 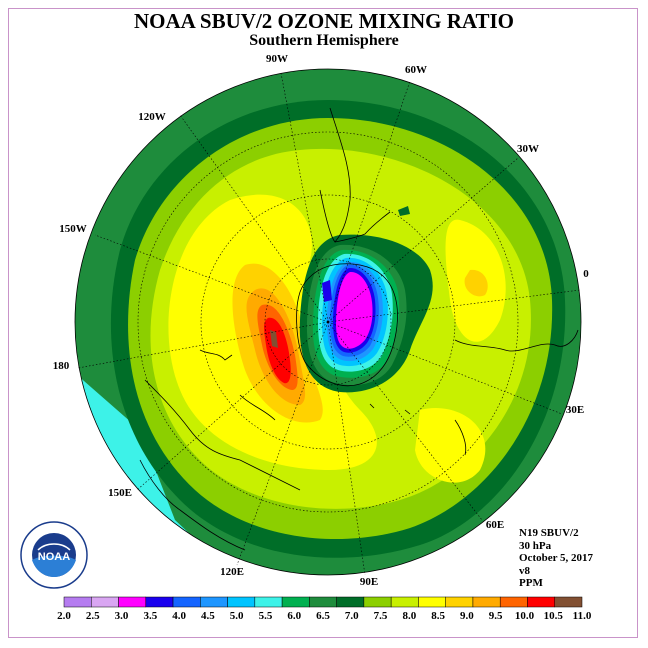 What do you see at coordinates (266, 616) in the screenshot?
I see `colorbar-tick-label: 5.5` at bounding box center [266, 616].